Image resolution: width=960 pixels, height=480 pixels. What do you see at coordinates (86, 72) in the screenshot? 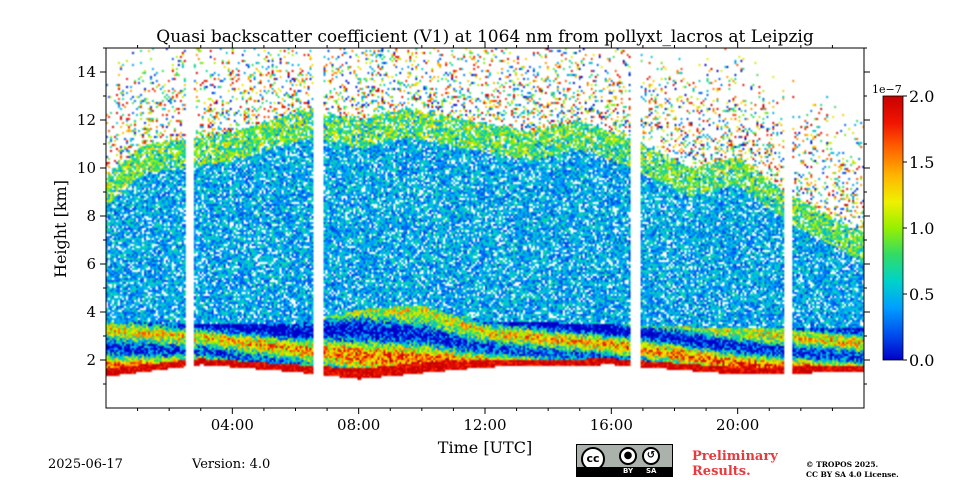
I see `y-tick-label: 14` at bounding box center [86, 72].